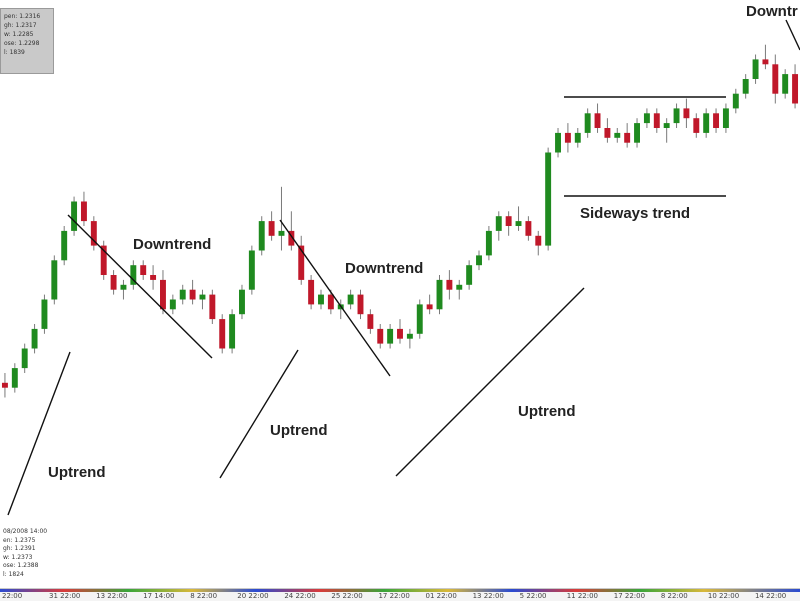 Image resolution: width=800 pixels, height=605 pixels. Describe the element at coordinates (347, 596) in the screenshot. I see `time-tick-label: 25 22:00` at that location.